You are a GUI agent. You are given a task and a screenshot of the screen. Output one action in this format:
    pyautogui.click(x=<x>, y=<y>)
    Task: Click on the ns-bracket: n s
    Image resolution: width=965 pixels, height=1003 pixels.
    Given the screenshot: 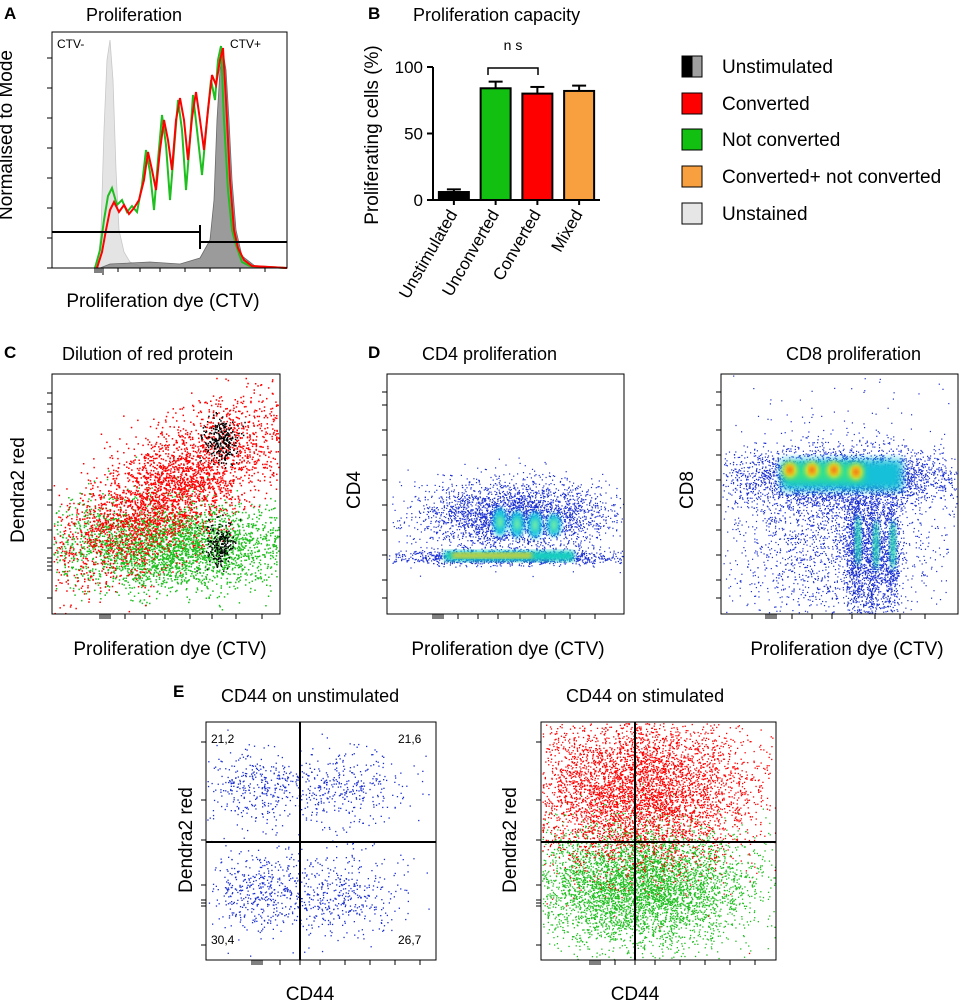 What is the action you would take?
    pyautogui.click(x=513, y=56)
    